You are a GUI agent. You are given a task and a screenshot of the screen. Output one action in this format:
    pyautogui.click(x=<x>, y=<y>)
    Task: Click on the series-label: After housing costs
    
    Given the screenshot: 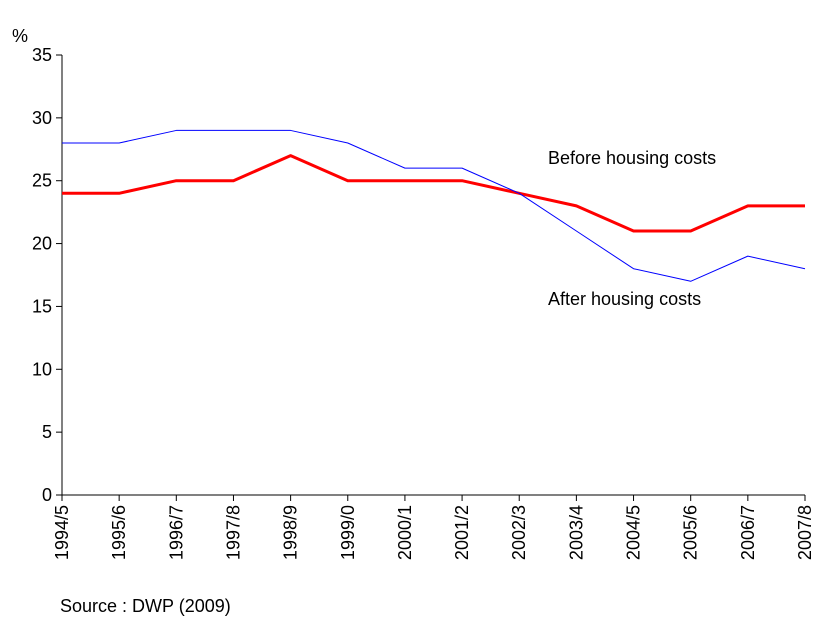 What is the action you would take?
    pyautogui.click(x=624, y=299)
    